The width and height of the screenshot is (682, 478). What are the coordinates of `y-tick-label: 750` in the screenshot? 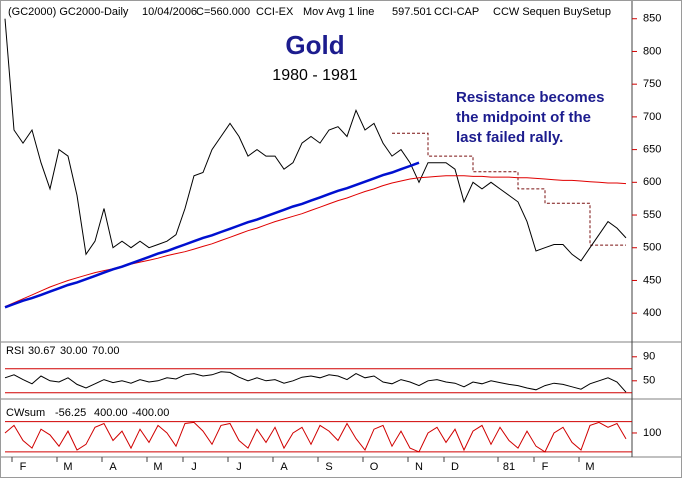 It's located at (652, 84).